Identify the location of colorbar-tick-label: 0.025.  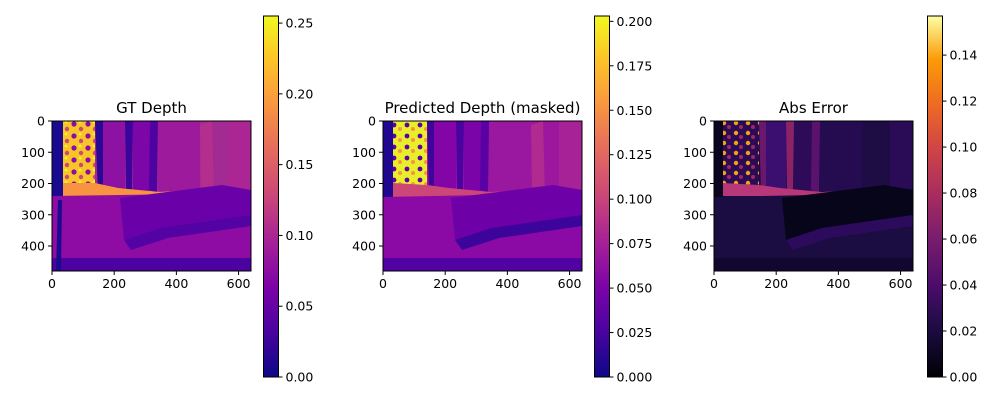
(635, 332).